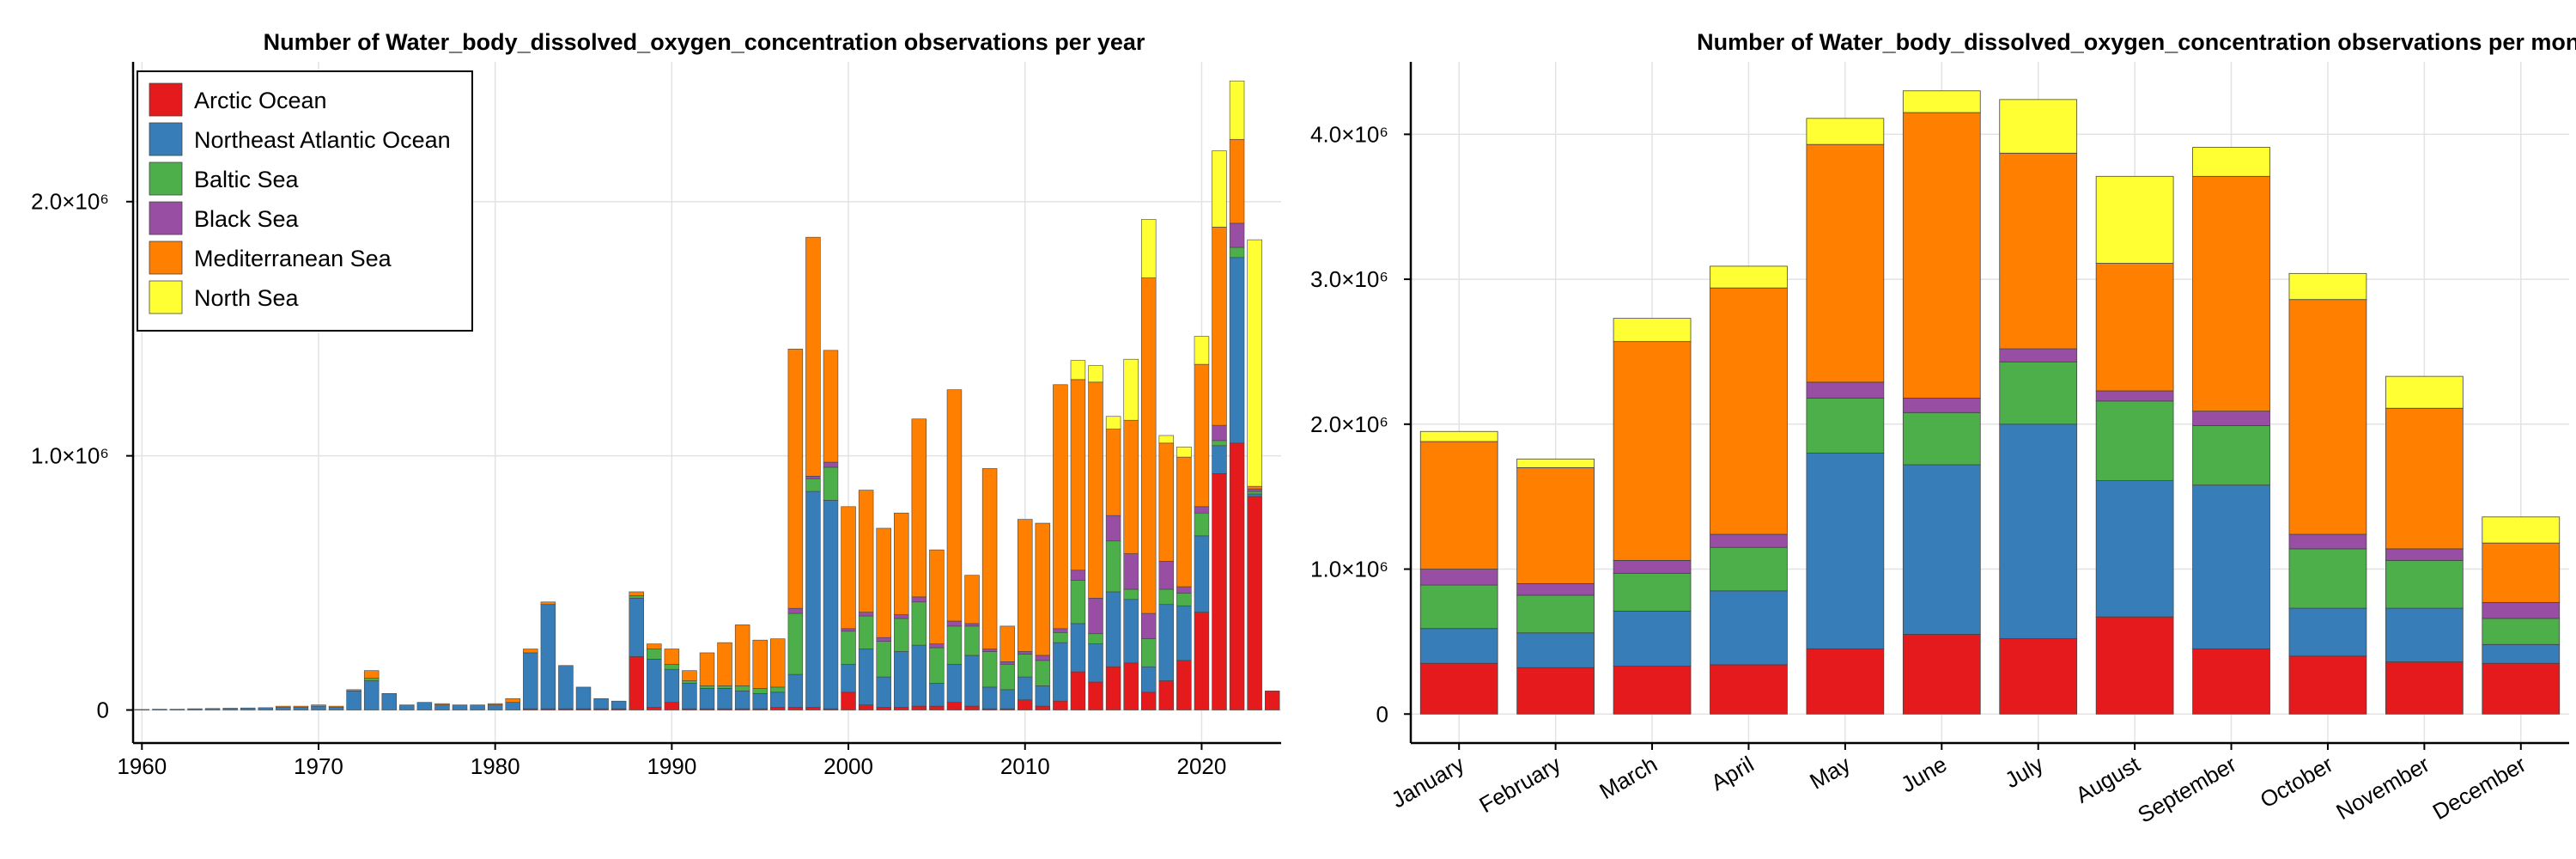  I want to click on bar-2007-mediterranean-sea, so click(972, 600).